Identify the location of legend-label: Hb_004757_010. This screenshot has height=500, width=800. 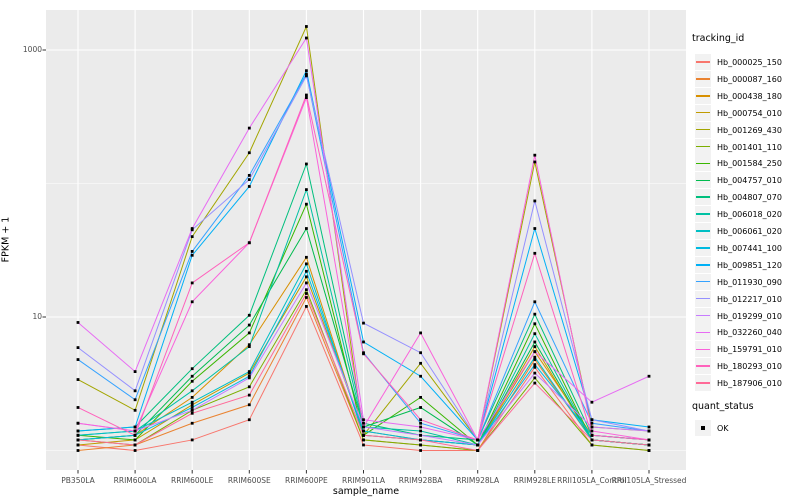
(749, 181).